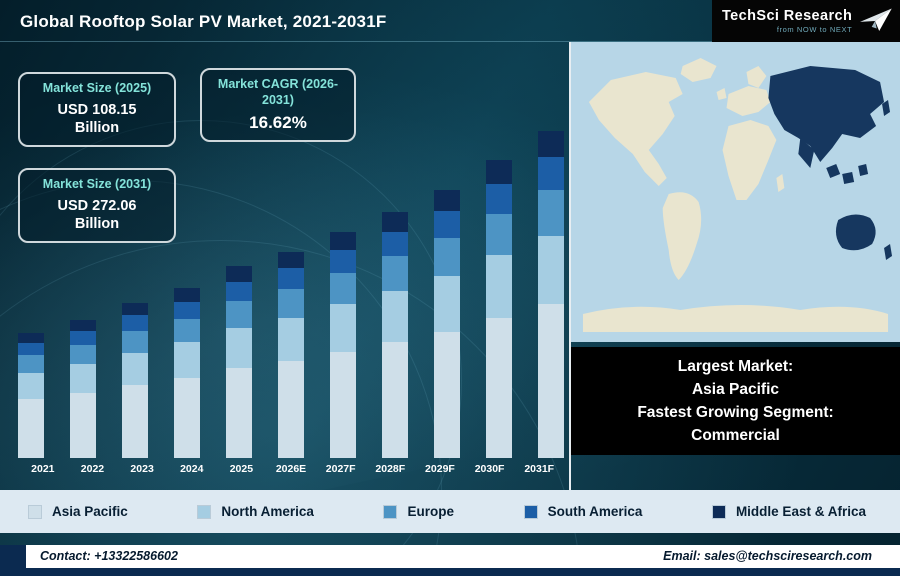 The image size is (900, 576). I want to click on legend-label: Europe, so click(430, 511).